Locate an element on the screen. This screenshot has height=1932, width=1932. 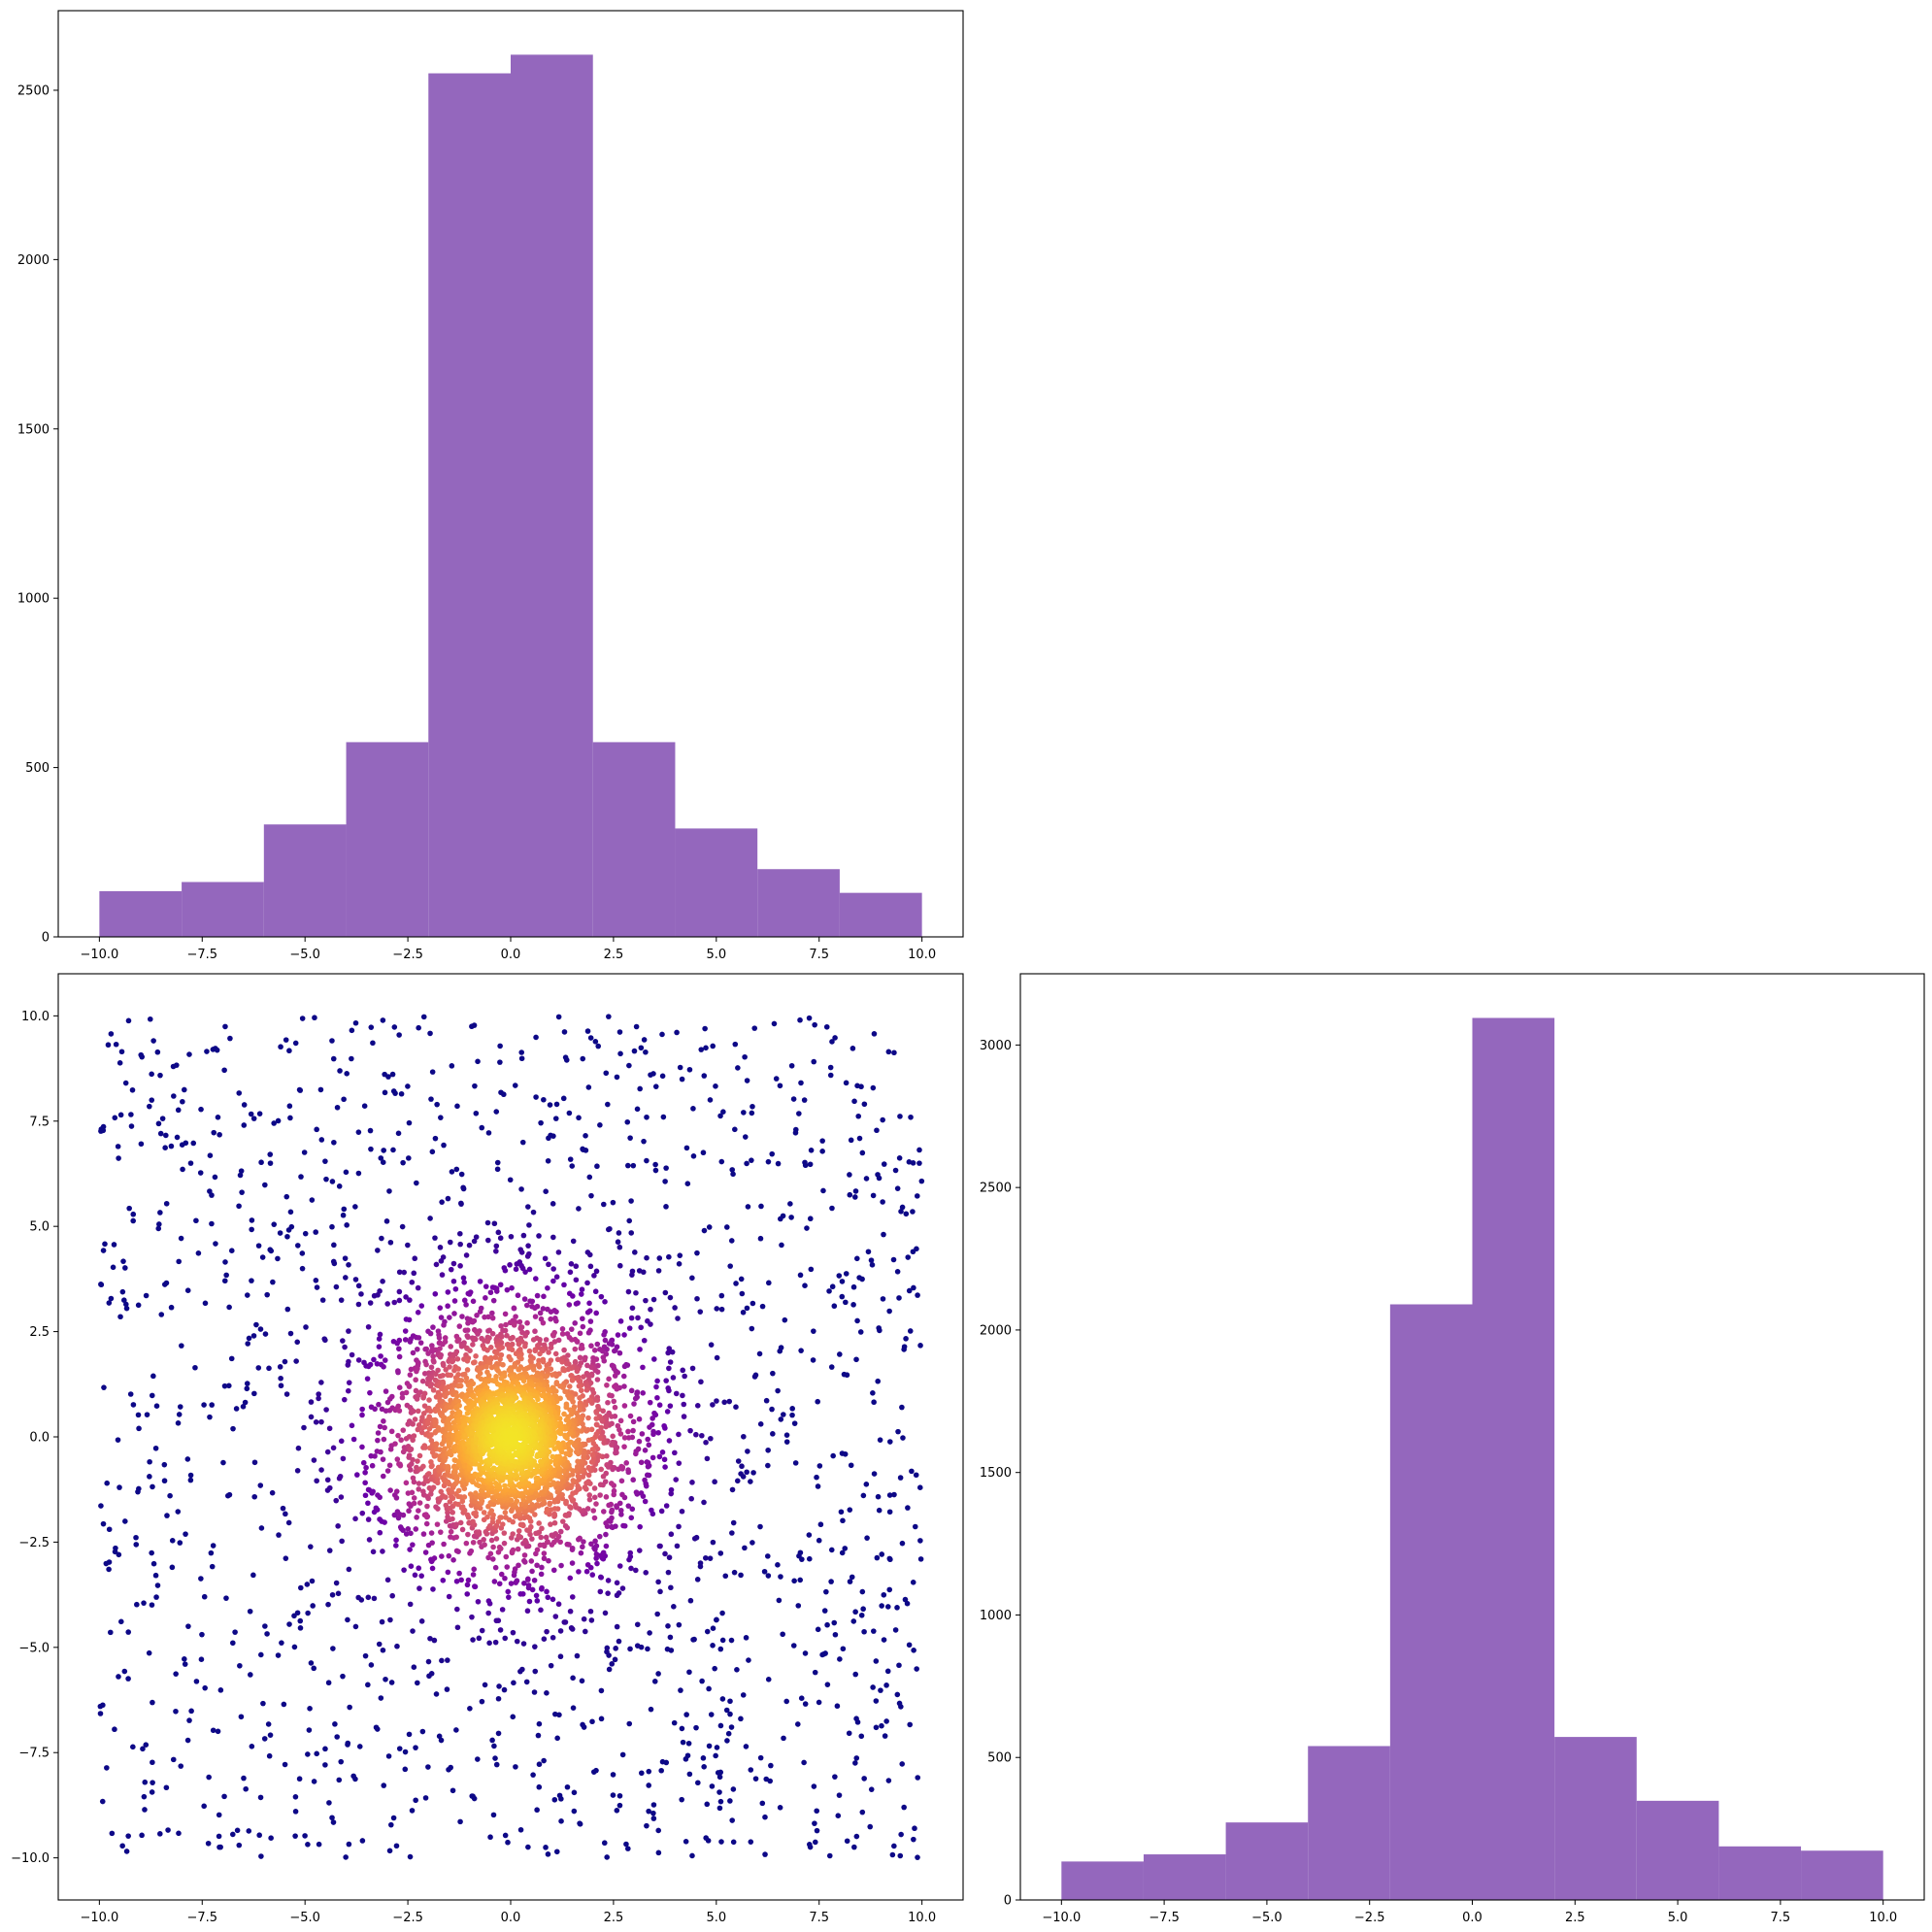
histogram-bar is located at coordinates (469, 506).